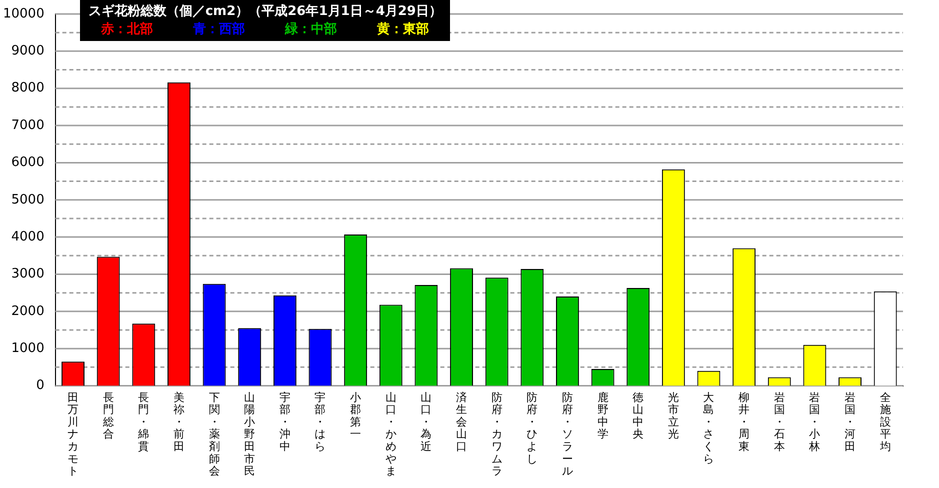 The image size is (939, 488). Describe the element at coordinates (850, 422) in the screenshot. I see `x-tick-label: 岩国・河田` at that location.